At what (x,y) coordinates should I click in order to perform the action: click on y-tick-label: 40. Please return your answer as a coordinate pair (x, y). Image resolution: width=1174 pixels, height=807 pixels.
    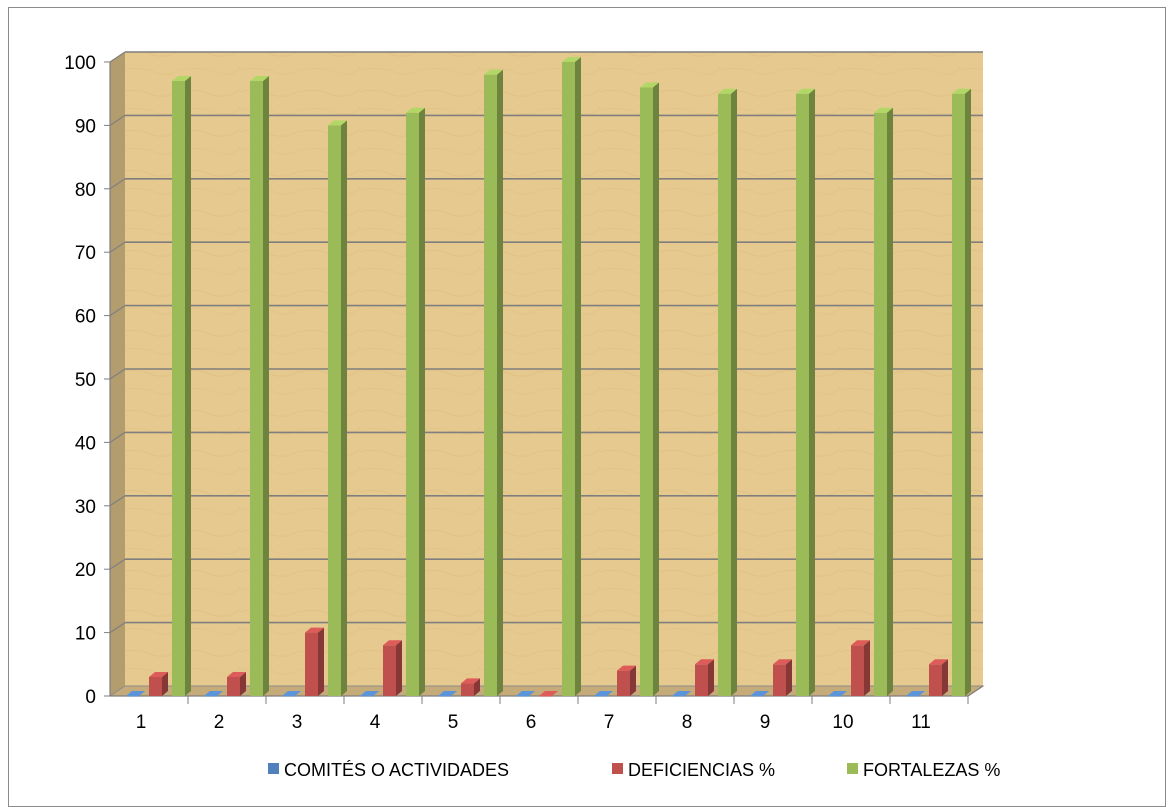
    Looking at the image, I should click on (85, 443).